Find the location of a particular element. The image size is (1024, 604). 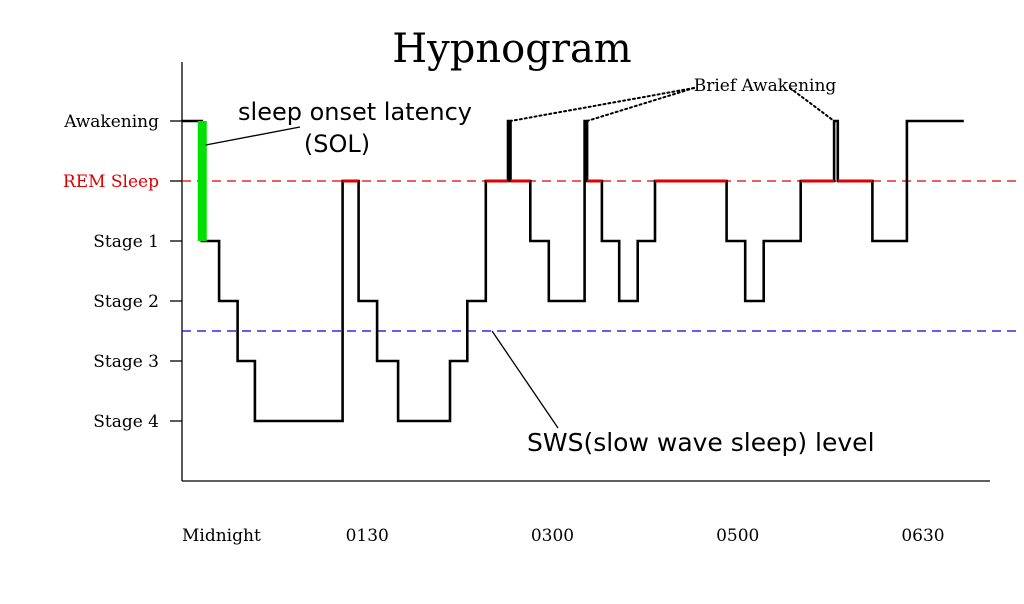

y-tick-label: REM Sleep is located at coordinates (111, 182).